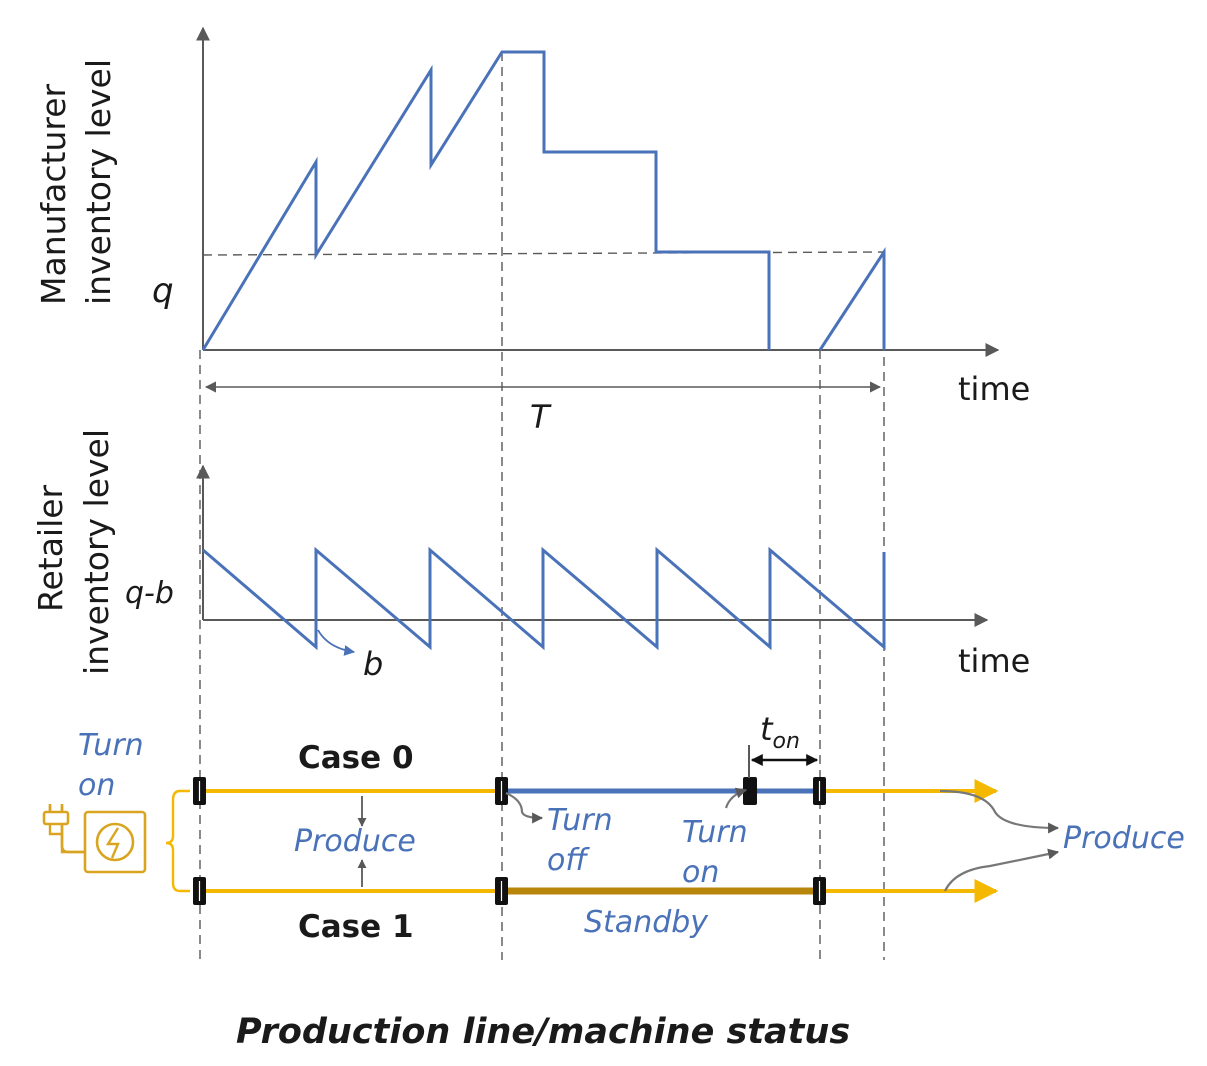 The width and height of the screenshot is (1207, 1066). I want to click on case0-label: Case 0, so click(356, 758).